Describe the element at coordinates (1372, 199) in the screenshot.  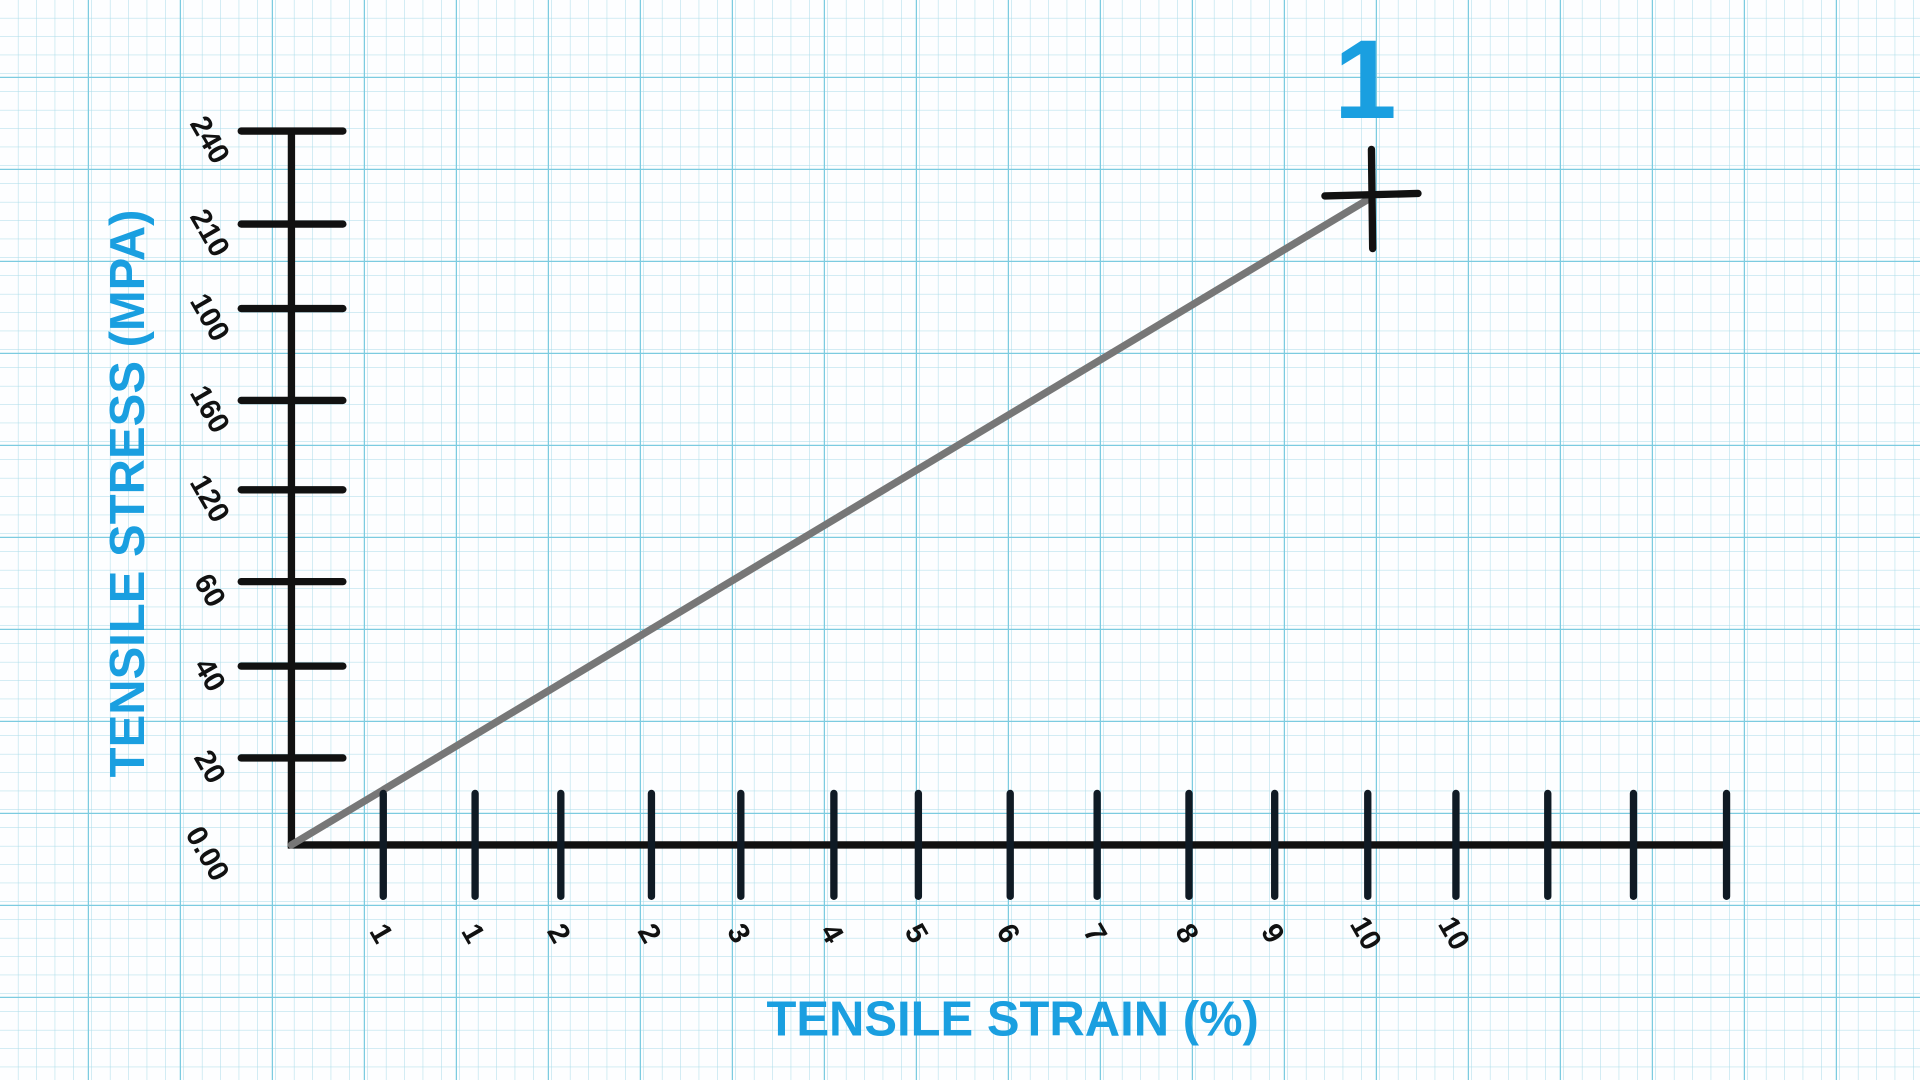
I see `marker` at that location.